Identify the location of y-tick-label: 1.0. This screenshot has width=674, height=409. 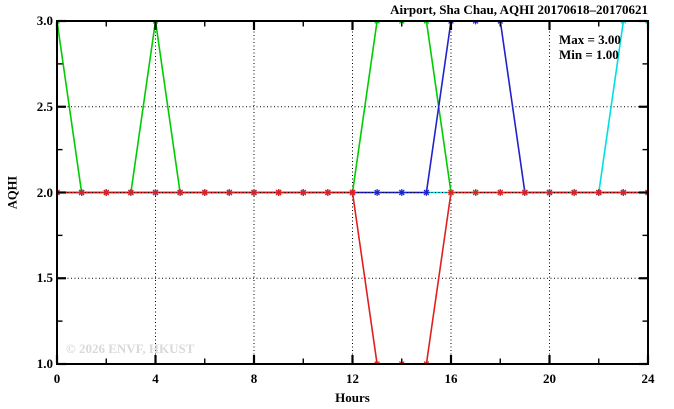
(44, 363).